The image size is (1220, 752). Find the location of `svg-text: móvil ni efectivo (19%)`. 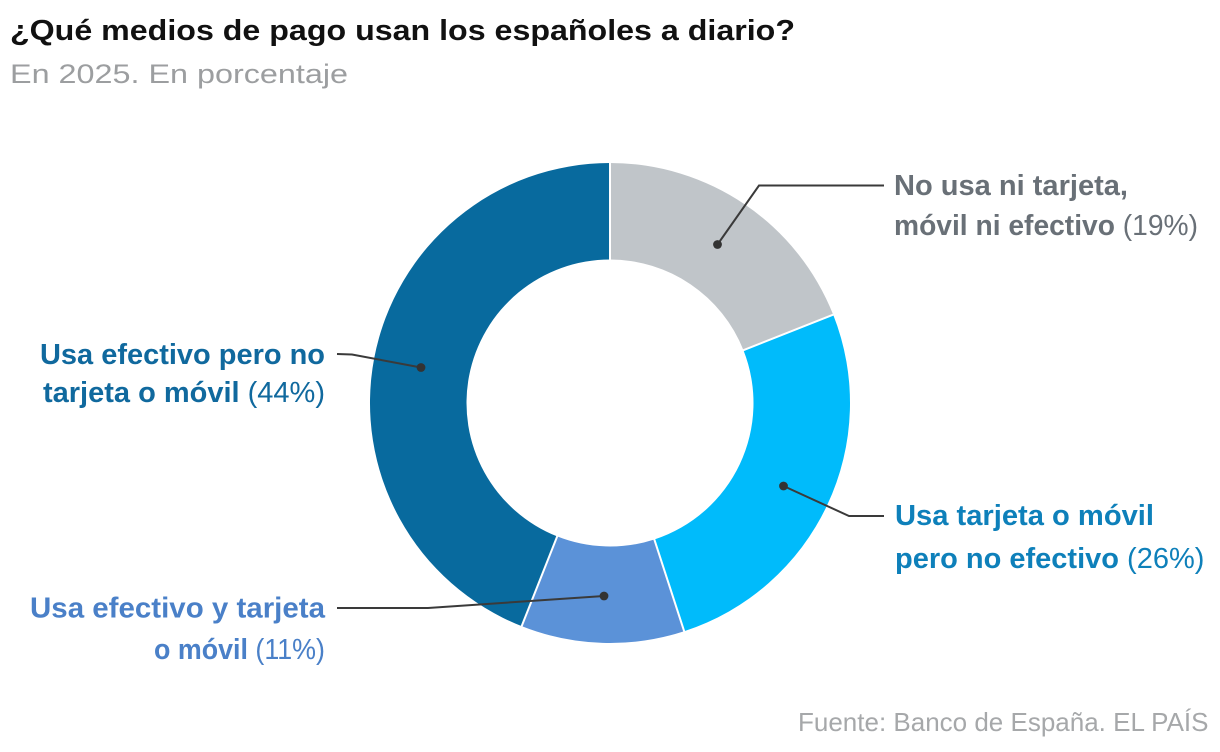

svg-text: móvil ni efectivo (19%) is located at coordinates (1046, 226).